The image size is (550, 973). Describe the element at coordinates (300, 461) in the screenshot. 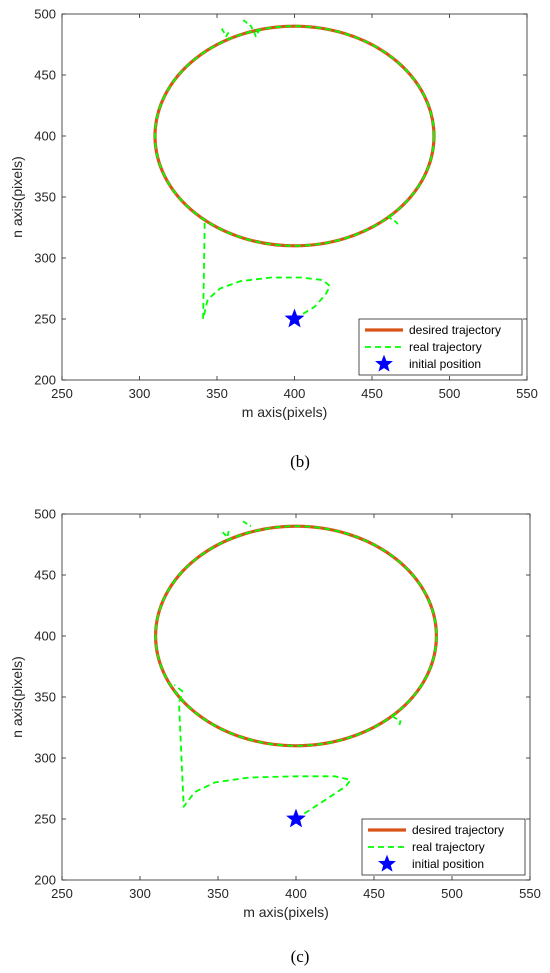

I see `caption-b: (b)` at that location.